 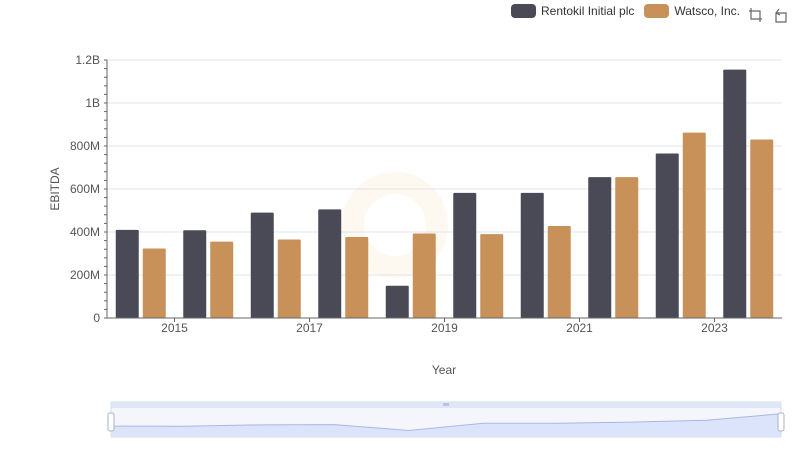 I want to click on y-tick-label: 600M, so click(x=85, y=189).